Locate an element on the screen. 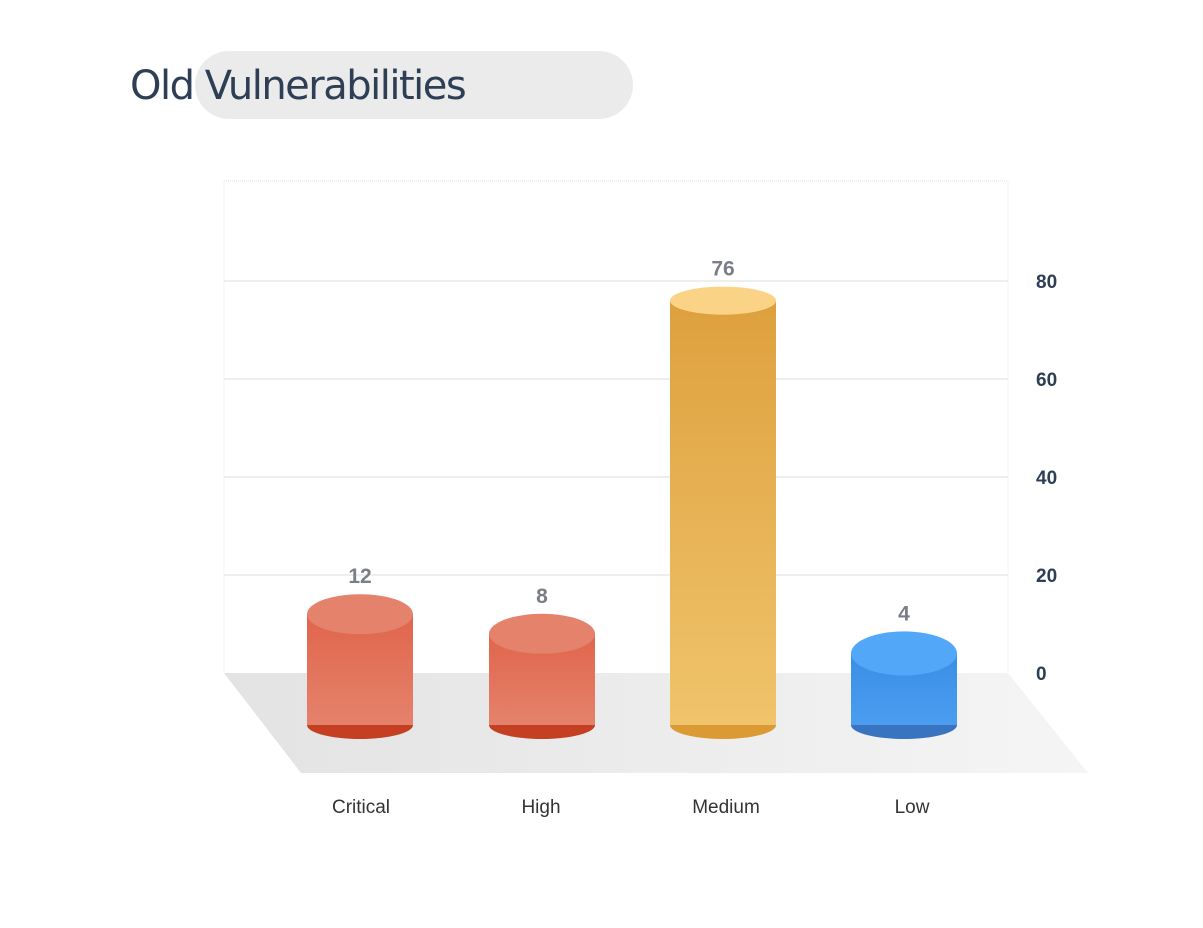  bar-medium: 76 is located at coordinates (723, 498).